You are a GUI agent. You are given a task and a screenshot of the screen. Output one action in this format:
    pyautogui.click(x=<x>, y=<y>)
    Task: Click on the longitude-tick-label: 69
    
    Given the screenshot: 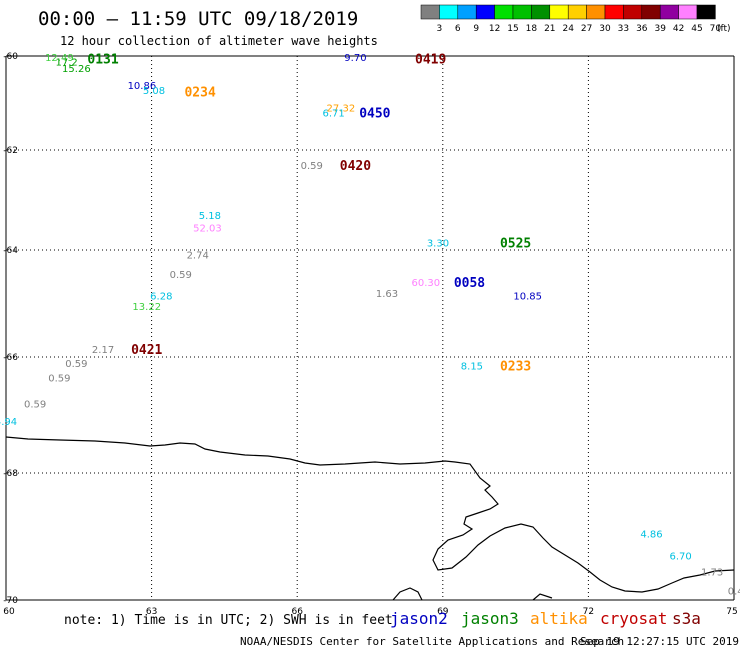 What is the action you would take?
    pyautogui.click(x=443, y=612)
    